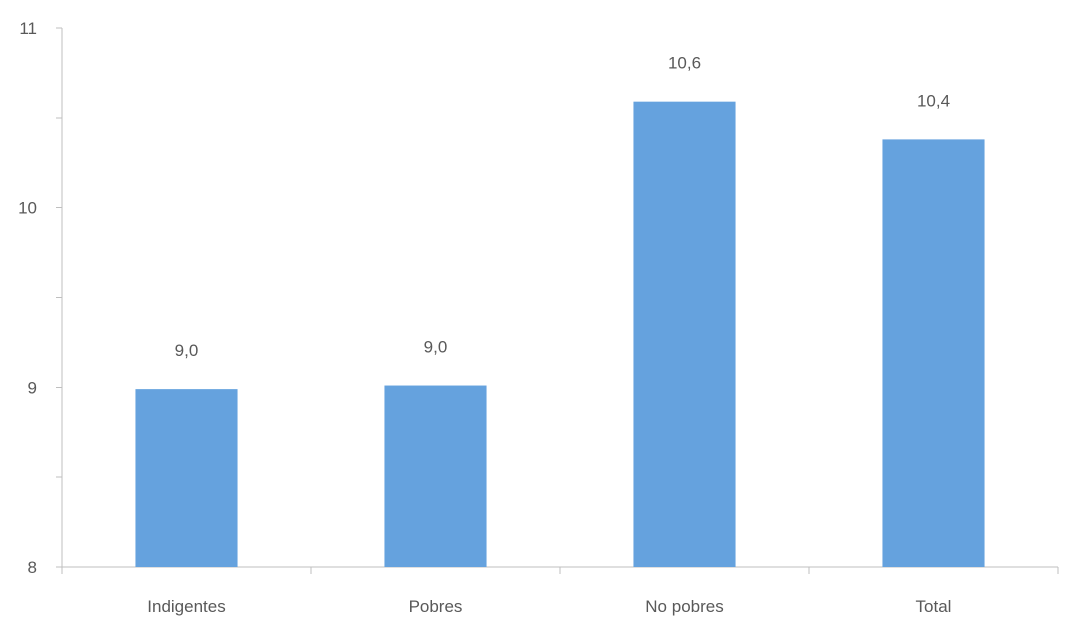  What do you see at coordinates (933, 100) in the screenshot?
I see `data-label: 10,4` at bounding box center [933, 100].